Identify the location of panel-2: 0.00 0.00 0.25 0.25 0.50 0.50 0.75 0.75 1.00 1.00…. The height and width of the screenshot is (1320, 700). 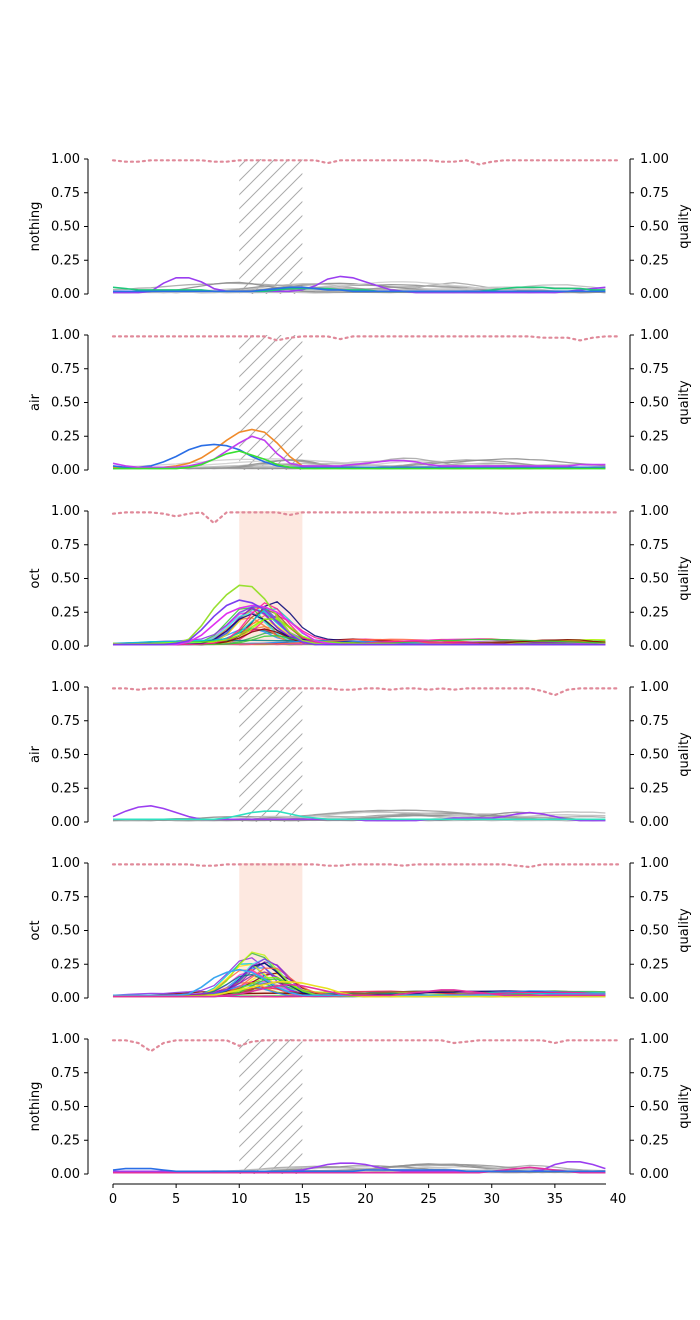
(360, 403).